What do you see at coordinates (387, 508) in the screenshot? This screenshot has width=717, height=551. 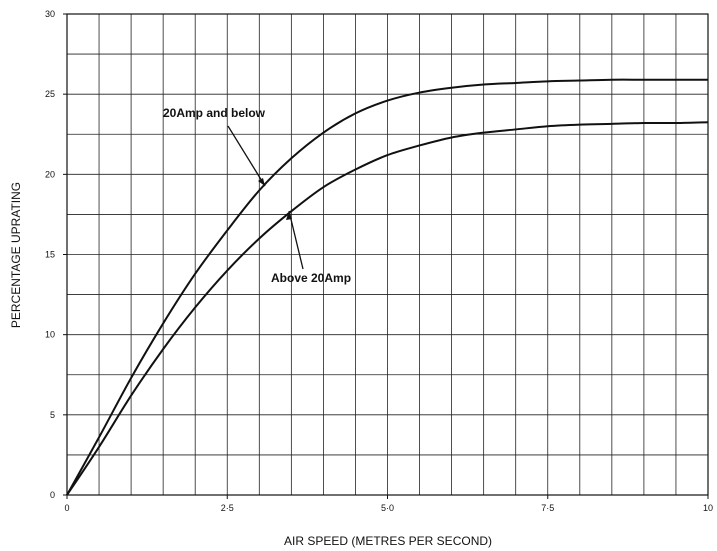 I see `x-tick-label: 5·0` at bounding box center [387, 508].